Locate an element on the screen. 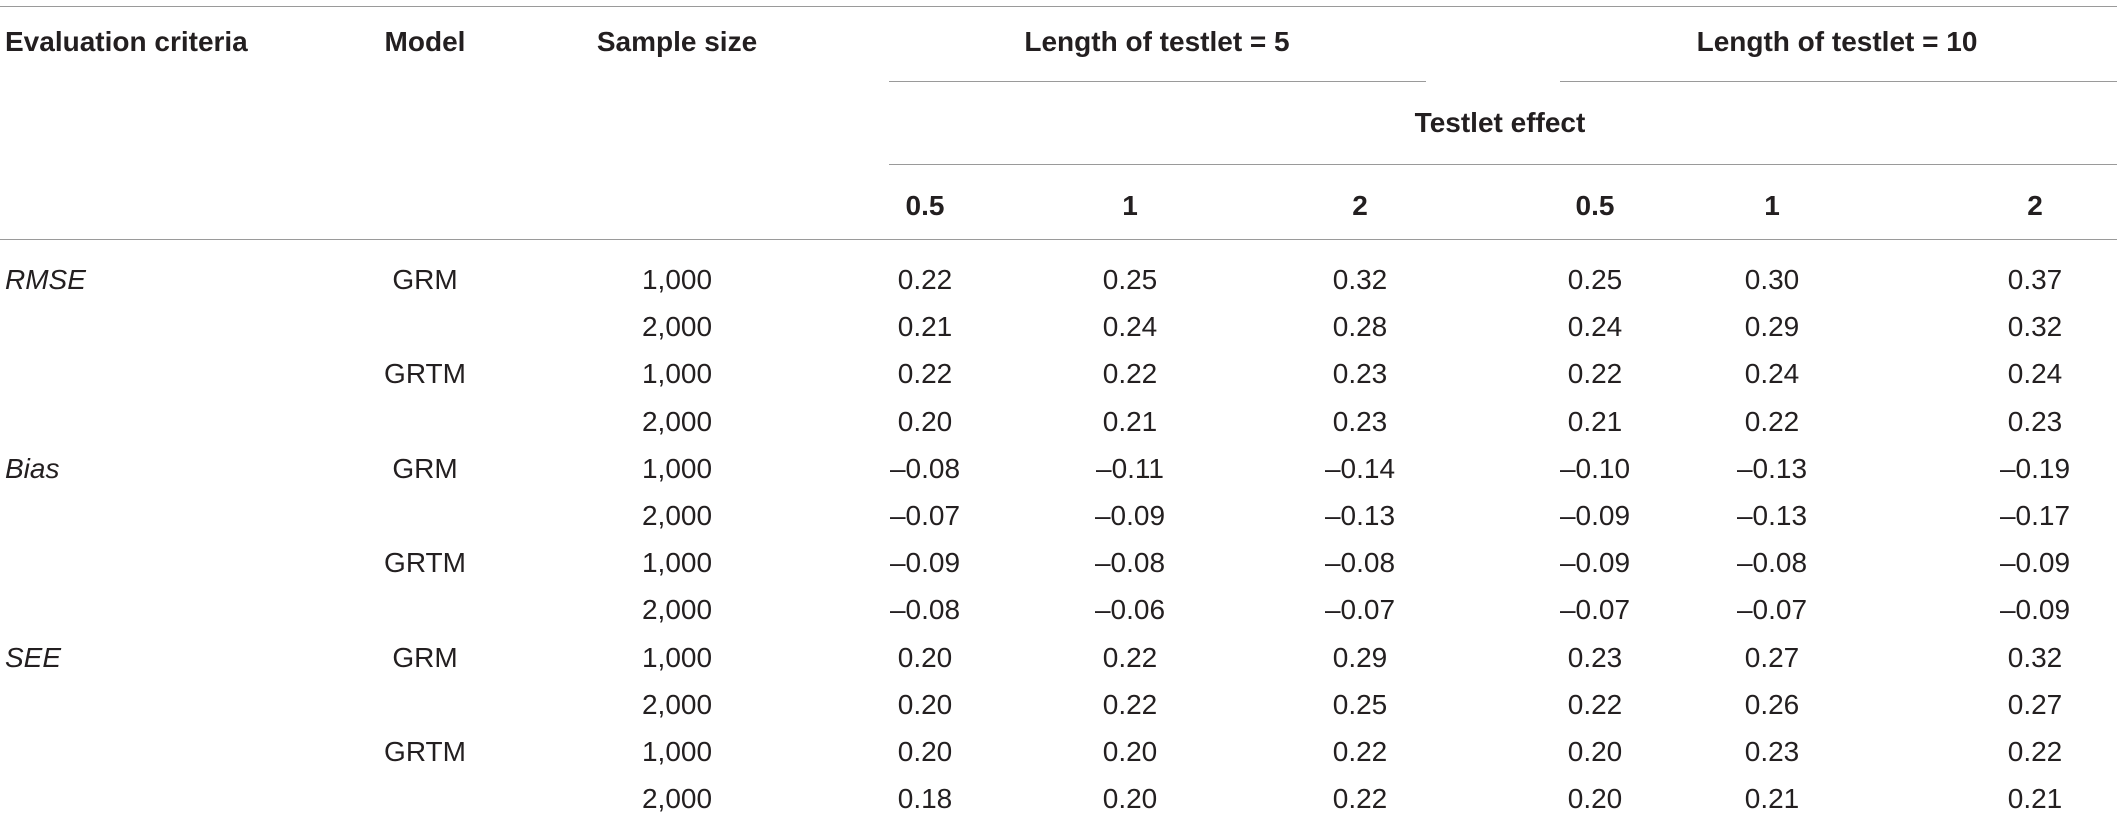 The image size is (2117, 815). criteria-cell: RMSE is located at coordinates (45, 279).